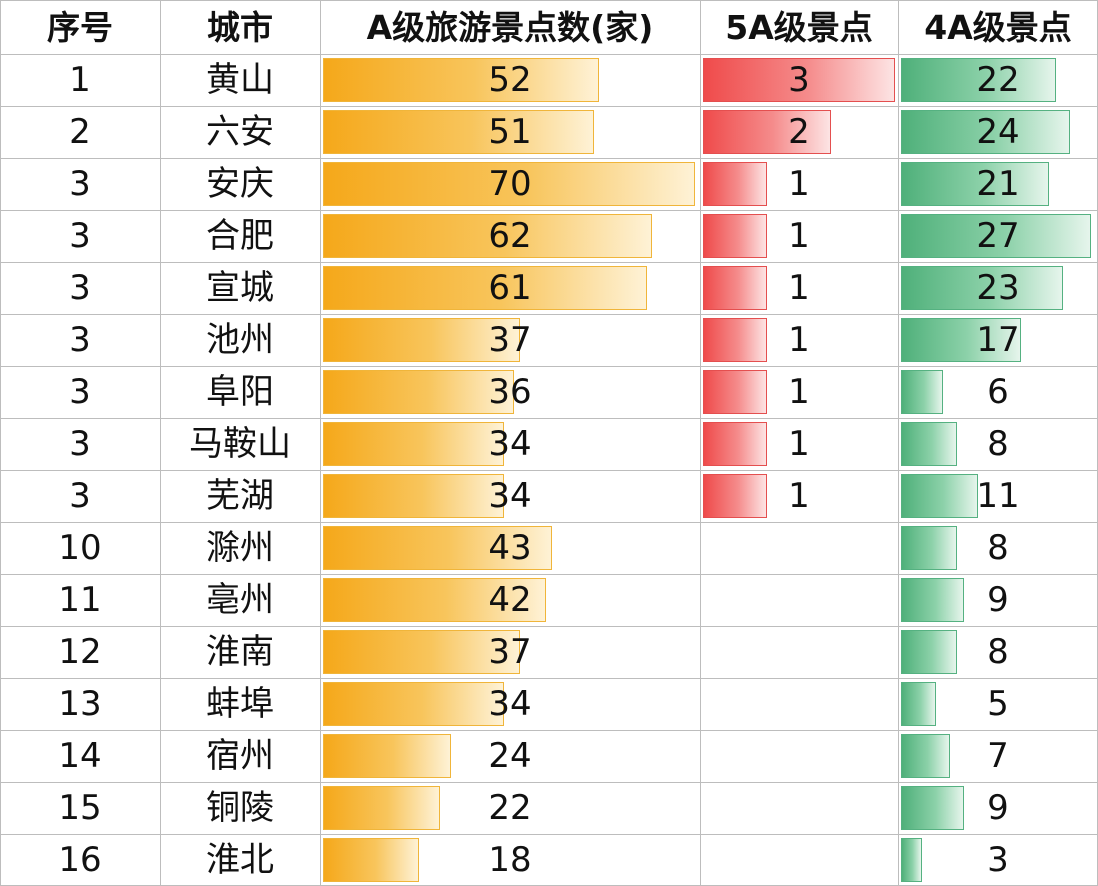 The width and height of the screenshot is (1098, 886). I want to click on cell-a-total: 62, so click(510, 236).